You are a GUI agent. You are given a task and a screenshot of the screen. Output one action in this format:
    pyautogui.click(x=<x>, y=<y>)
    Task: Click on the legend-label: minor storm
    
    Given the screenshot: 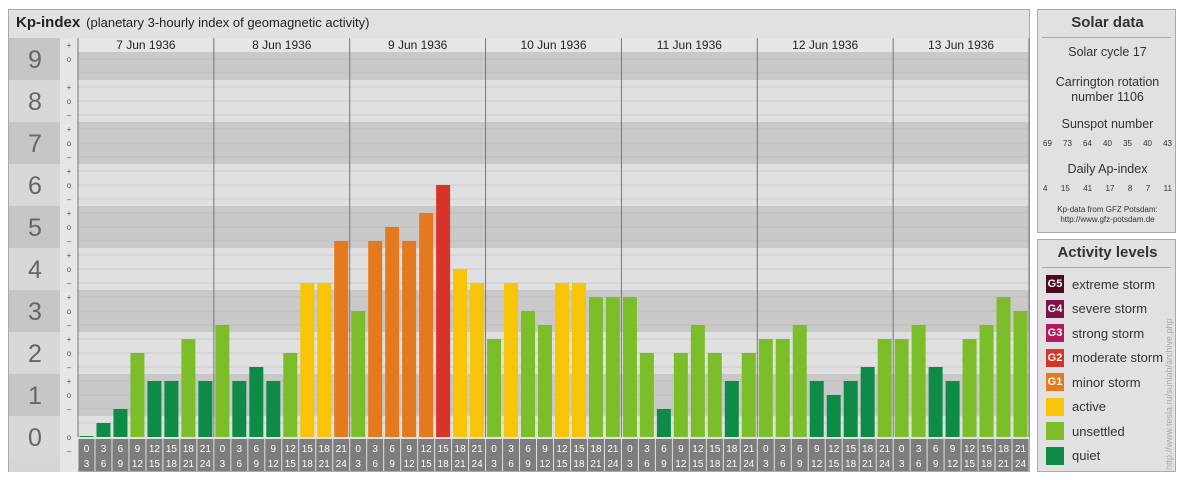 What is the action you would take?
    pyautogui.click(x=1106, y=382)
    